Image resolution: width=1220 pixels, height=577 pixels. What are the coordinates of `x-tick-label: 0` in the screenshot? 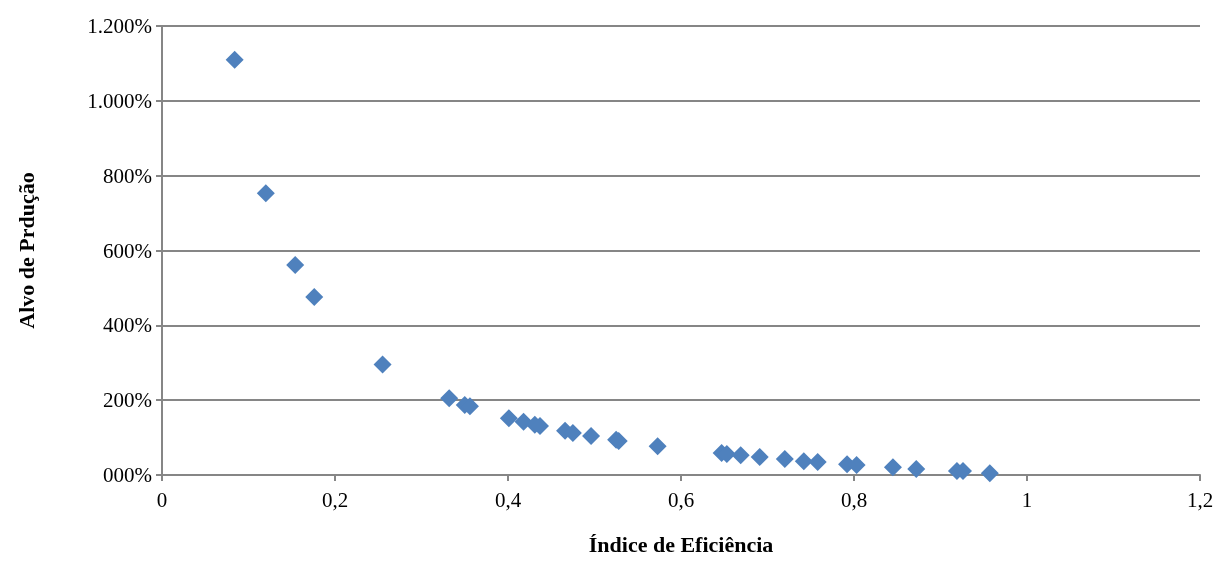 It's located at (162, 499).